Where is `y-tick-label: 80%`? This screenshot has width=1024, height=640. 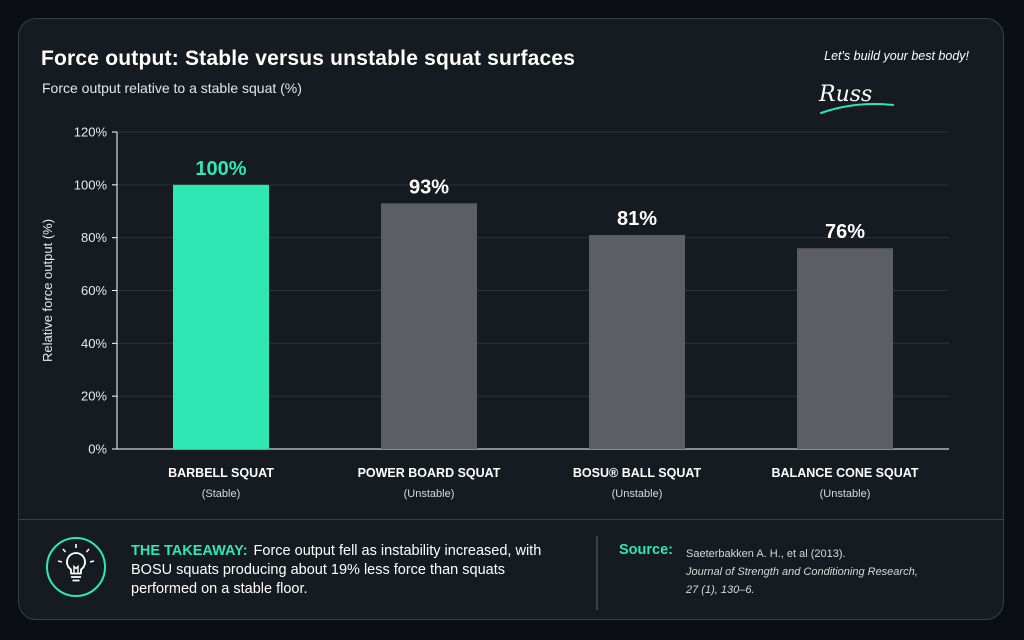 y-tick-label: 80% is located at coordinates (94, 237).